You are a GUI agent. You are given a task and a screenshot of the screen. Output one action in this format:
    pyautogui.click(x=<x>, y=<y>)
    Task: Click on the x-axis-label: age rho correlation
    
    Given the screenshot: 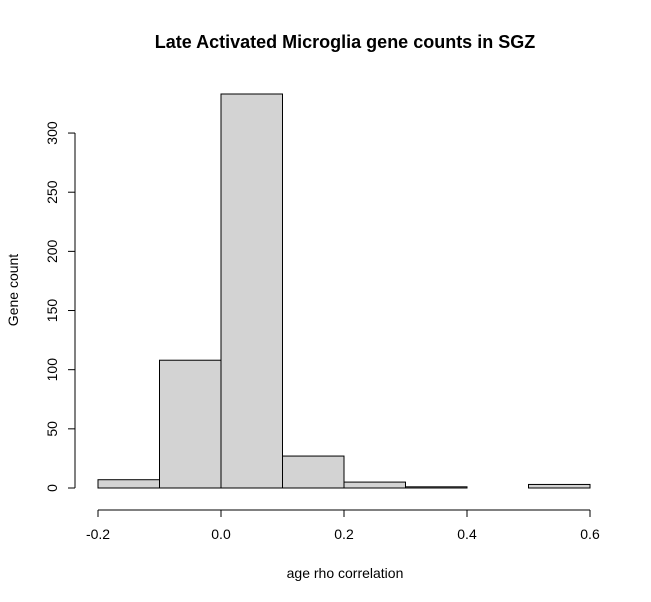 What is the action you would take?
    pyautogui.click(x=345, y=573)
    